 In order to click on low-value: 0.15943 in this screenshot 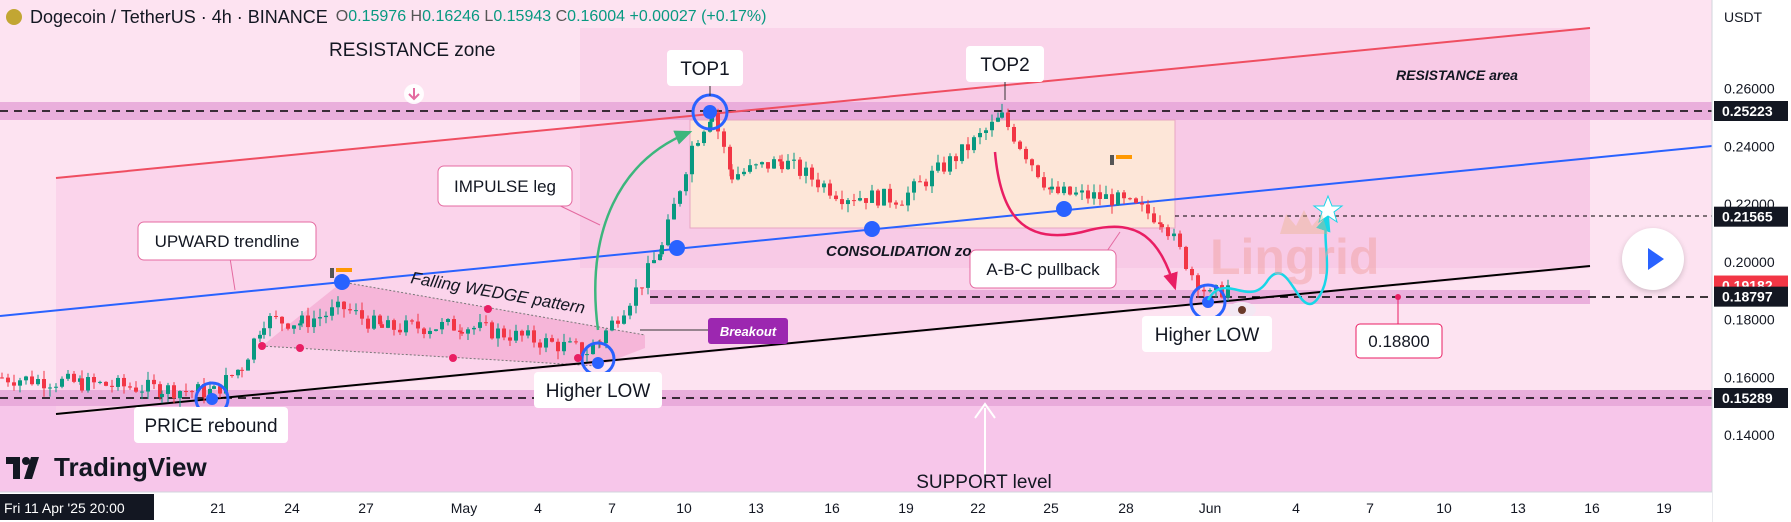, I will do `click(522, 16)`.